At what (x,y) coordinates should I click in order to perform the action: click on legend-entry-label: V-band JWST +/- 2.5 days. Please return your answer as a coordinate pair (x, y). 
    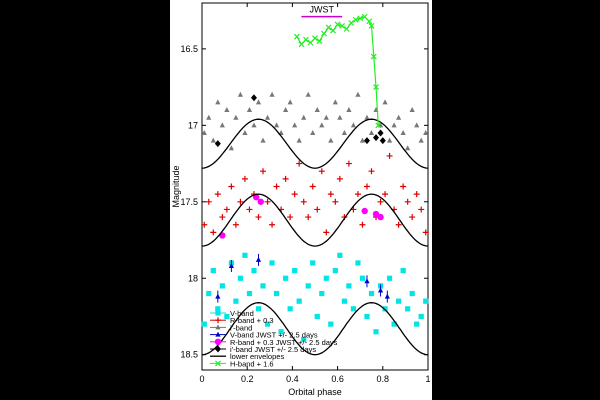
    Looking at the image, I should click on (274, 335).